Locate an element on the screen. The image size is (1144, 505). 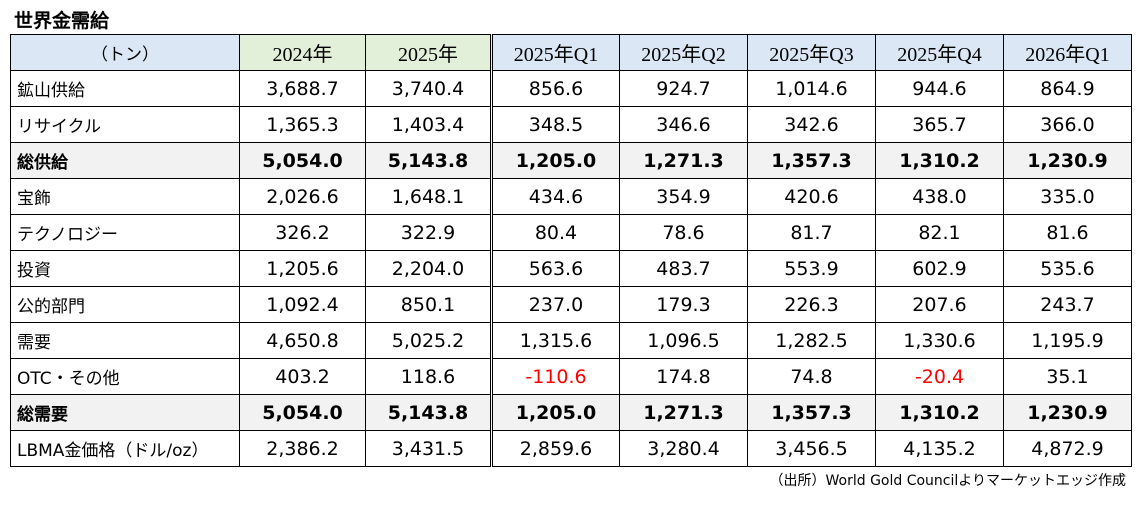
table-cell: 1,315.6 is located at coordinates (555, 340).